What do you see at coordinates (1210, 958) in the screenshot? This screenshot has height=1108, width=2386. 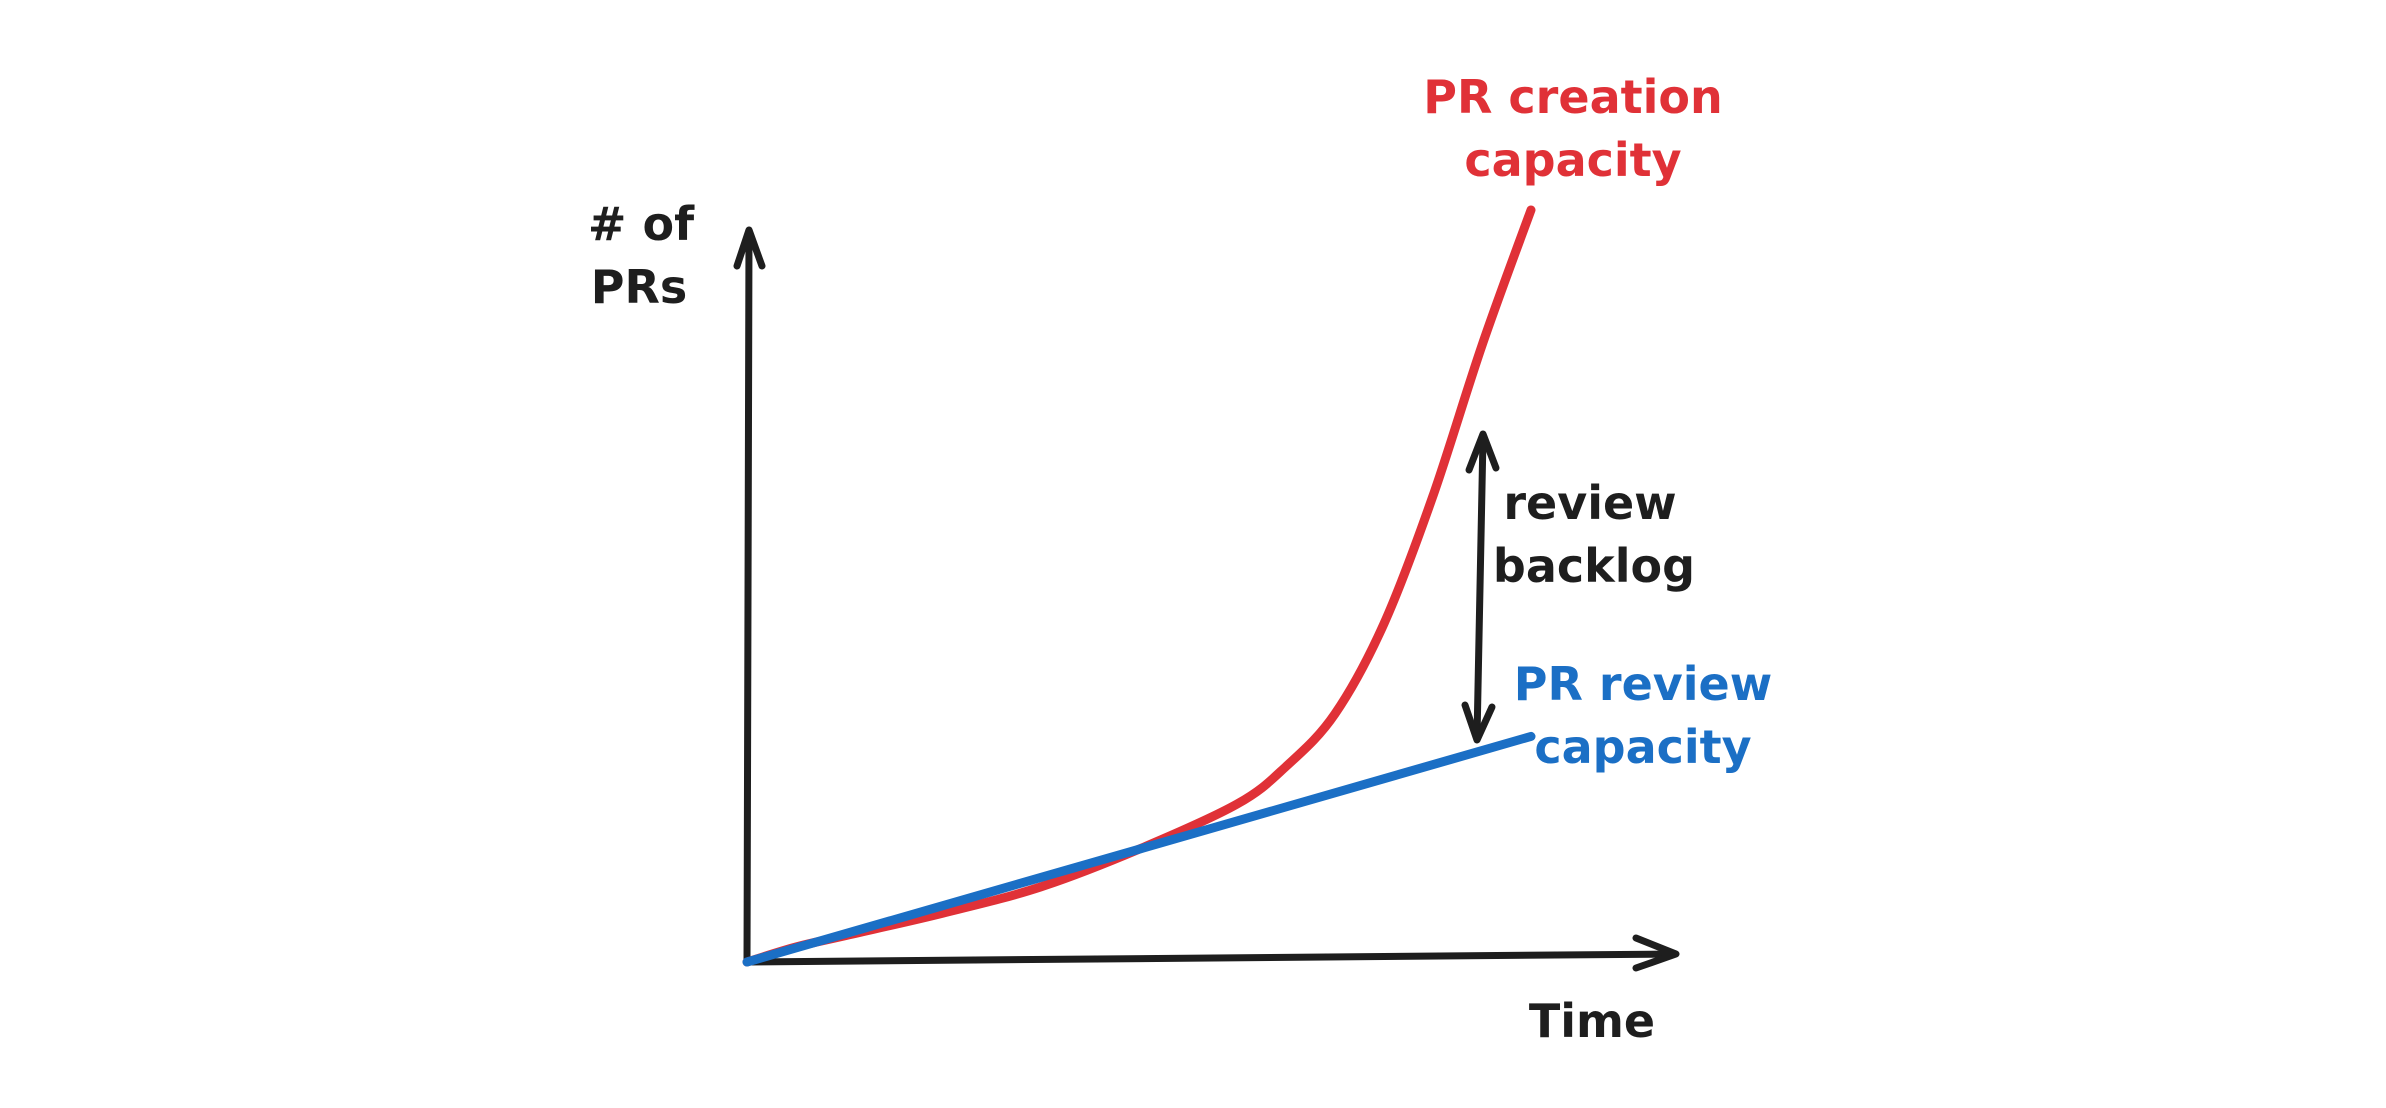 I see `x-axis` at bounding box center [1210, 958].